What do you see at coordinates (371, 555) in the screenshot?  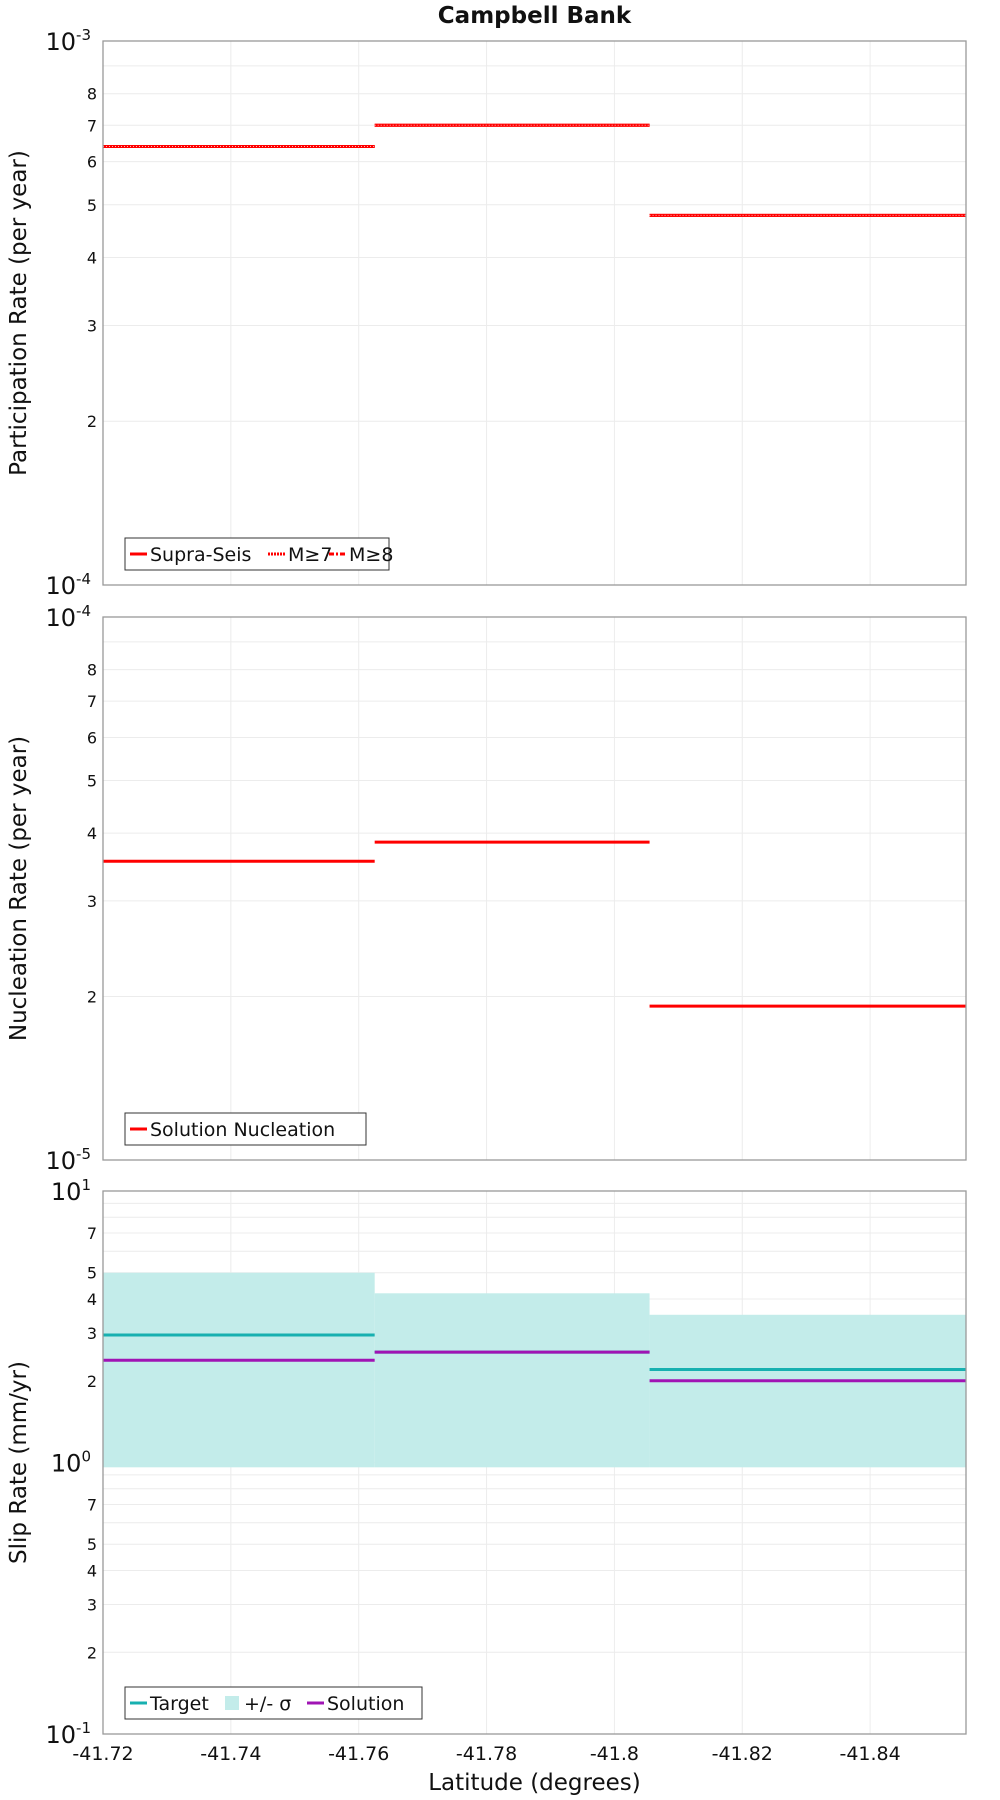 I see `legend-label: M≥8` at bounding box center [371, 555].